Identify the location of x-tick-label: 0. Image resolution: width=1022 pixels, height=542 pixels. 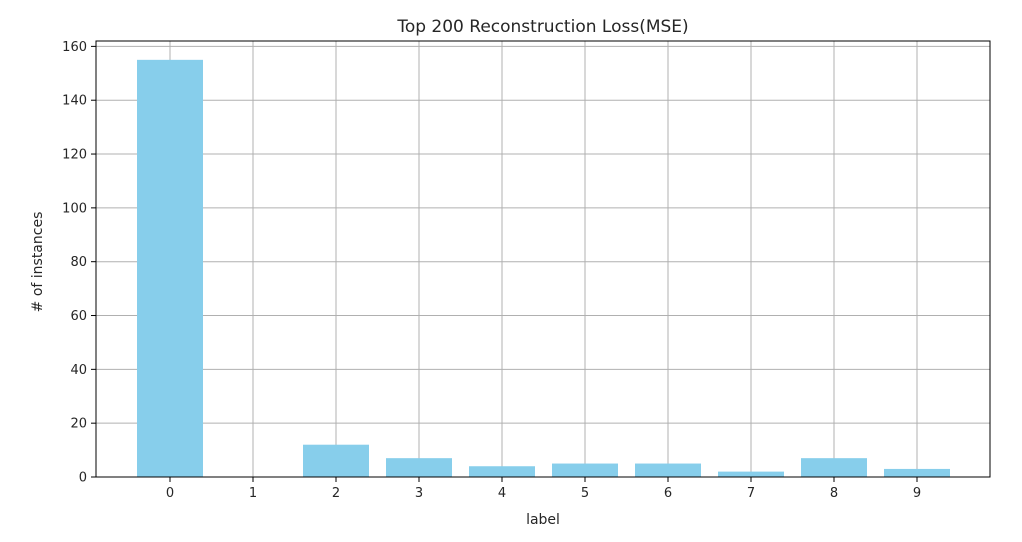
(170, 493).